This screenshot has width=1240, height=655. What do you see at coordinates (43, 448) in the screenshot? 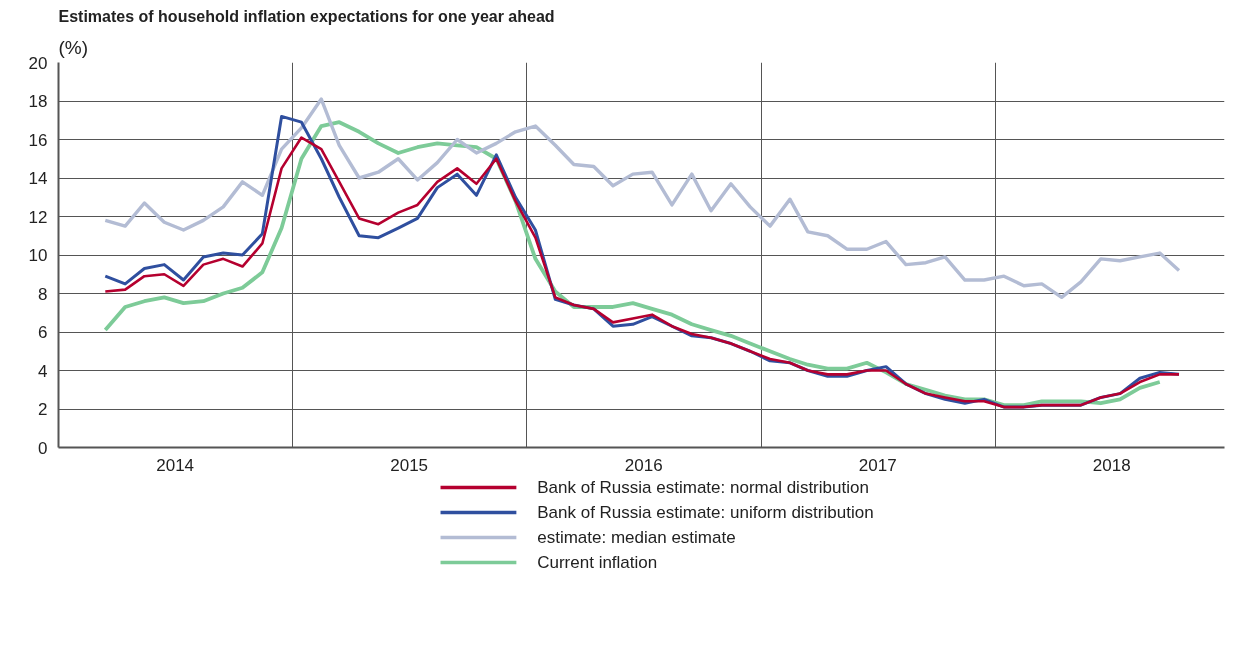
I see `y-tick-label: 0` at bounding box center [43, 448].